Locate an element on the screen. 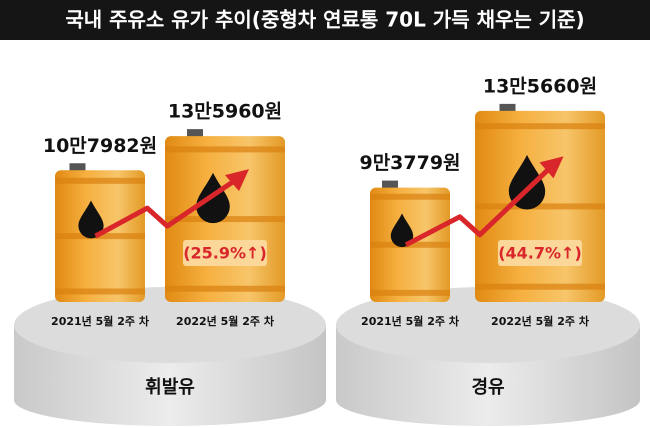  value-label: 13만5660원 is located at coordinates (540, 86).